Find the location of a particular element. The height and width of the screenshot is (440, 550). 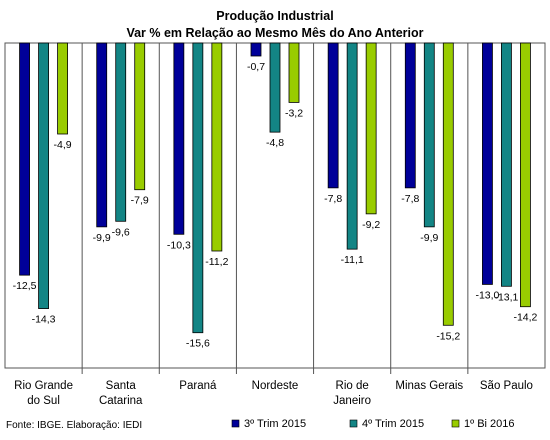

data-label: -13,1 is located at coordinates (506, 297).